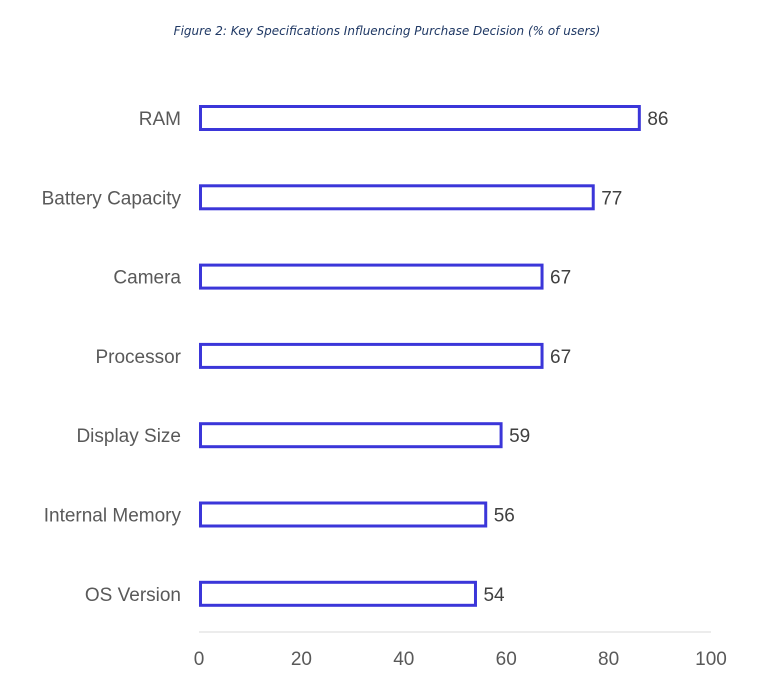  What do you see at coordinates (611, 198) in the screenshot?
I see `value-label-battery-capacity: 77` at bounding box center [611, 198].